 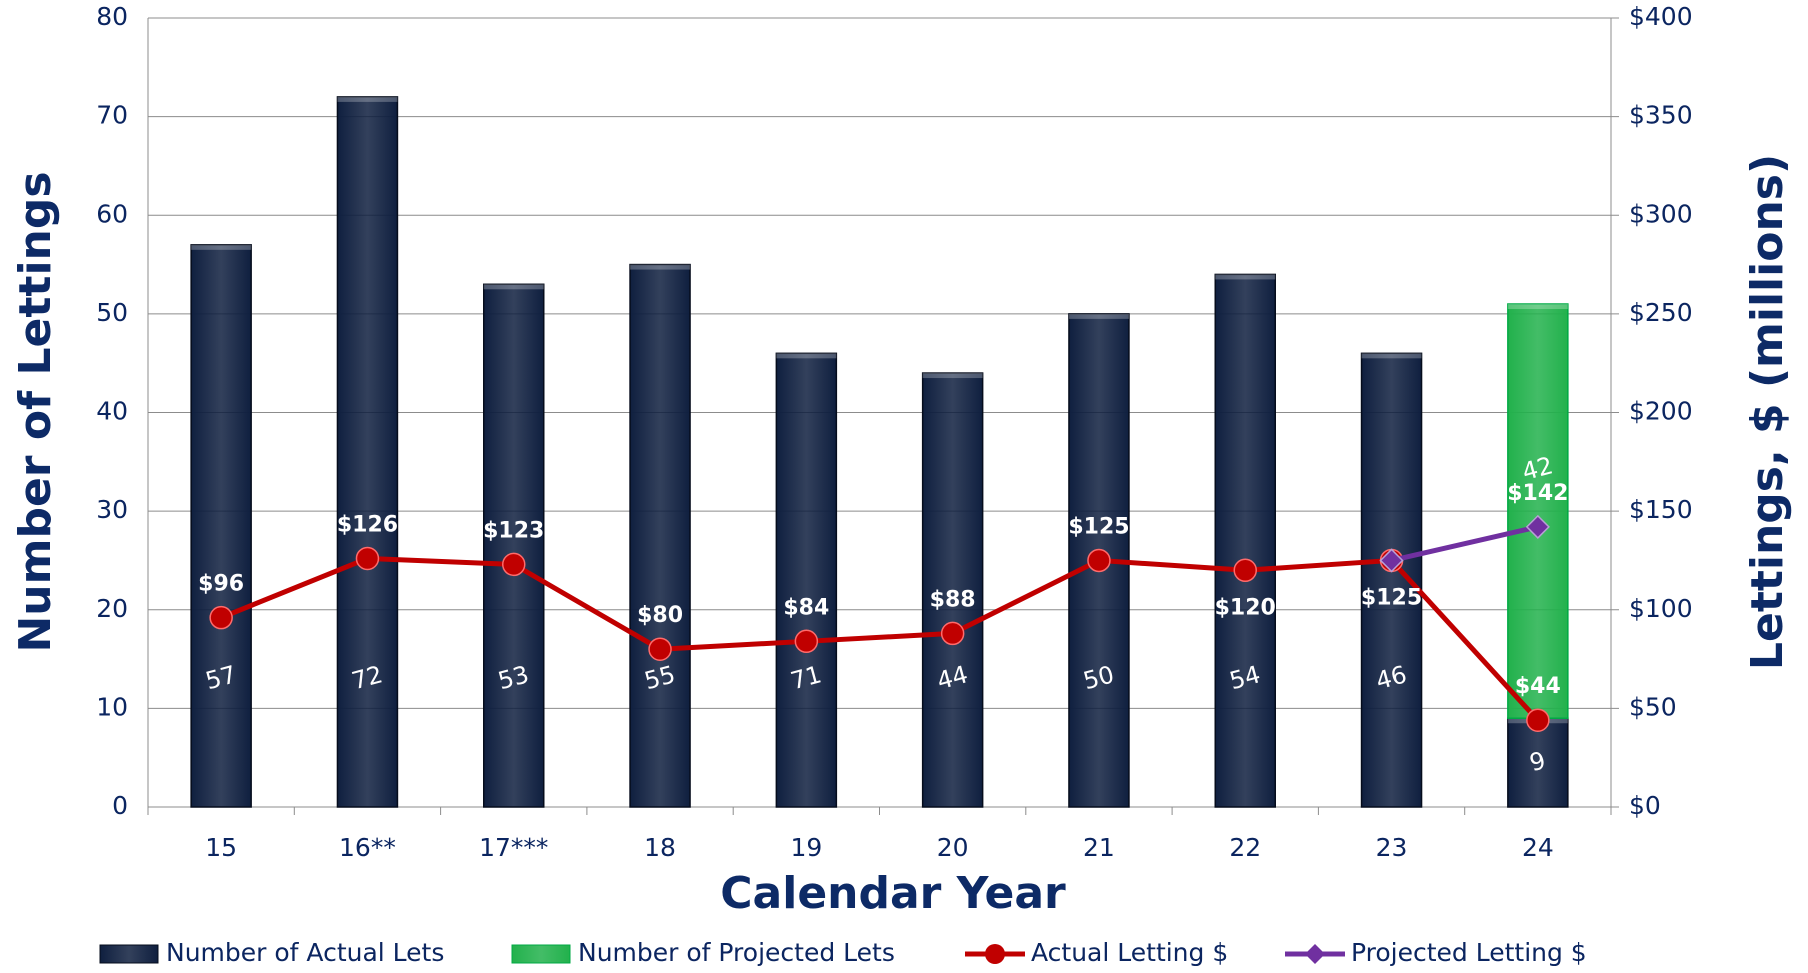 I want to click on bar-label: 9, so click(x=1538, y=761).